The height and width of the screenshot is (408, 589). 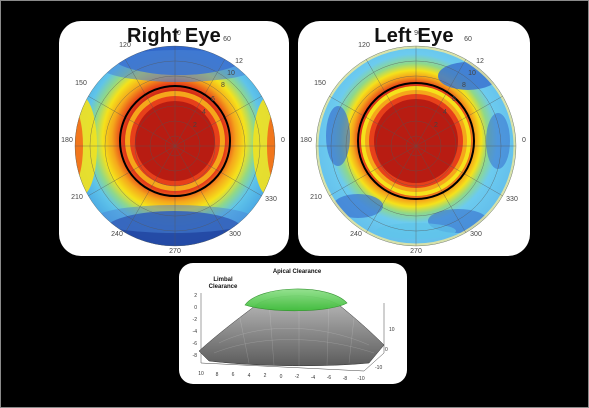 I want to click on left-angle-180: 180, so click(x=306, y=140).